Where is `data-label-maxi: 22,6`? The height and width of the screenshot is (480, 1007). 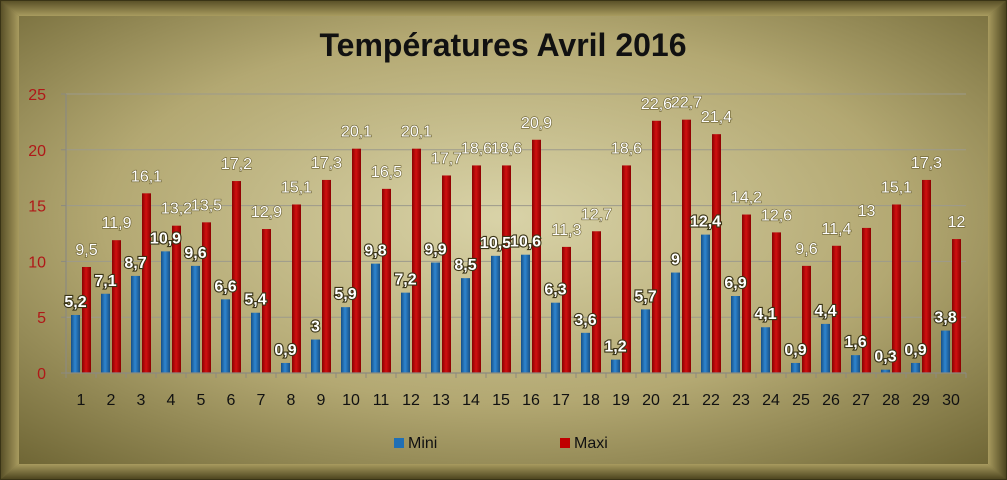
data-label-maxi: 22,6 is located at coordinates (656, 104).